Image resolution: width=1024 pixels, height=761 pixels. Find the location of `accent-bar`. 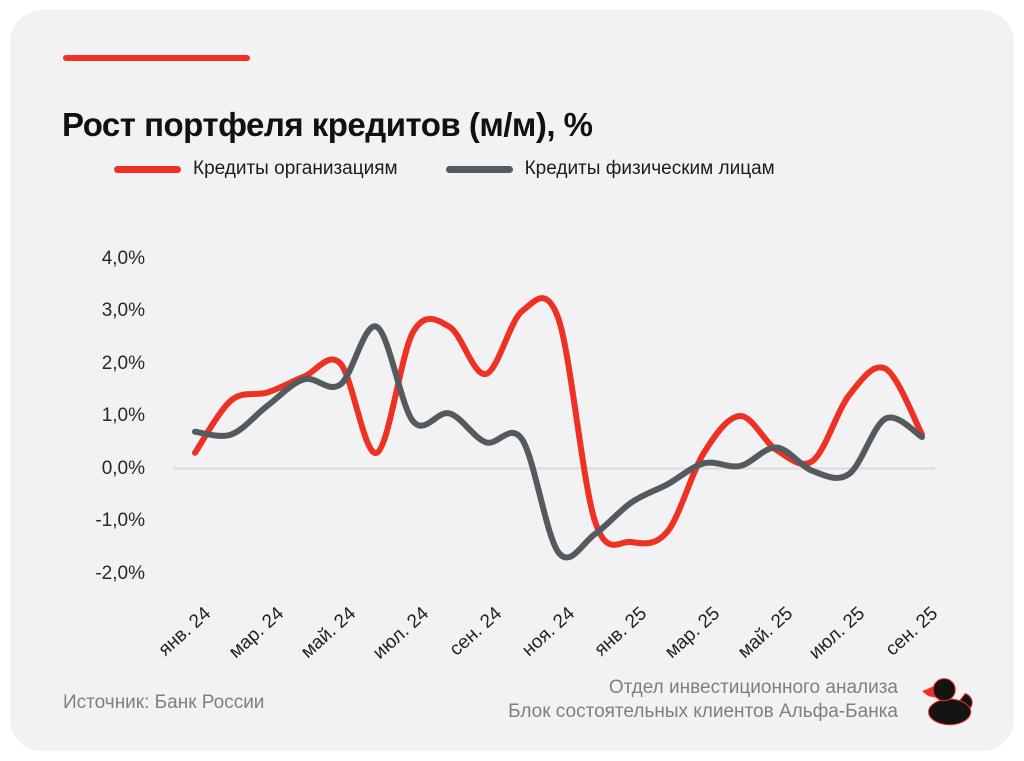

accent-bar is located at coordinates (156, 58).